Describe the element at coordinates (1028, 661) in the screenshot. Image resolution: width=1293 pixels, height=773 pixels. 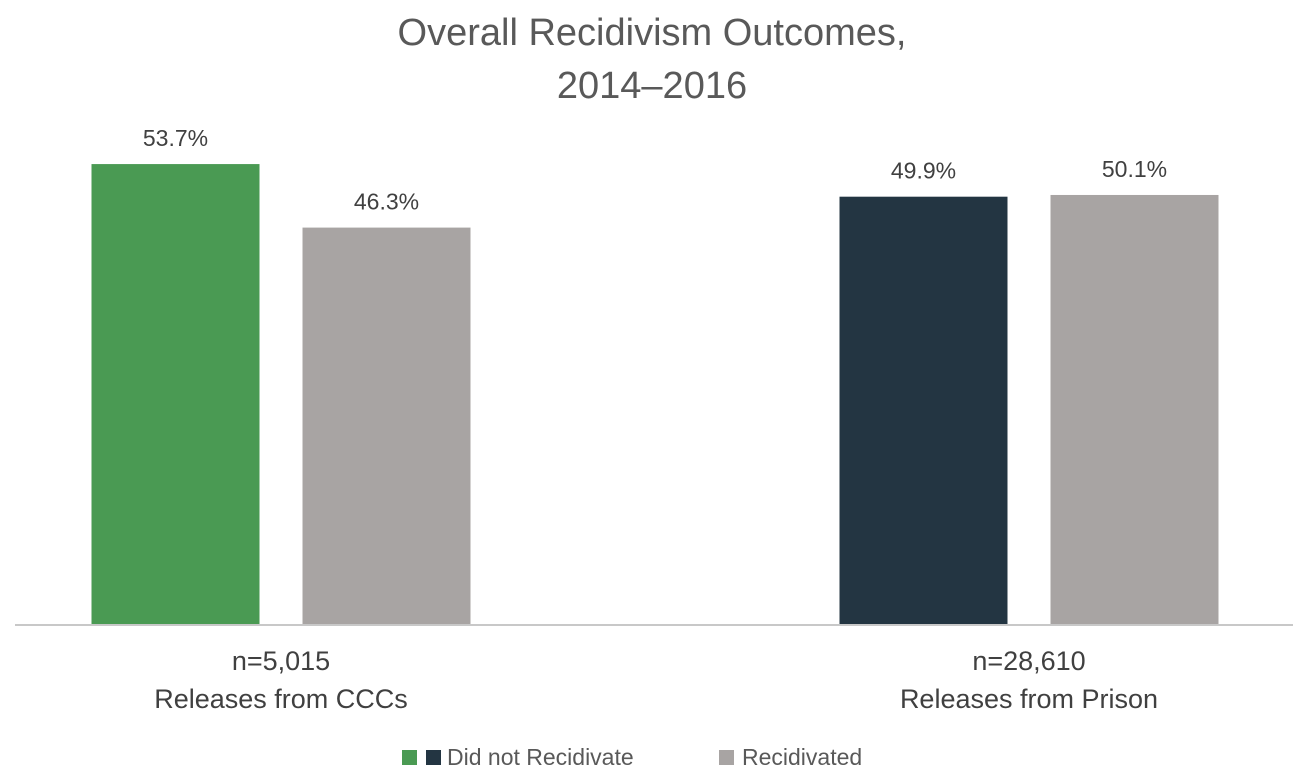
I see `category-n-label-2: n=28,610` at that location.